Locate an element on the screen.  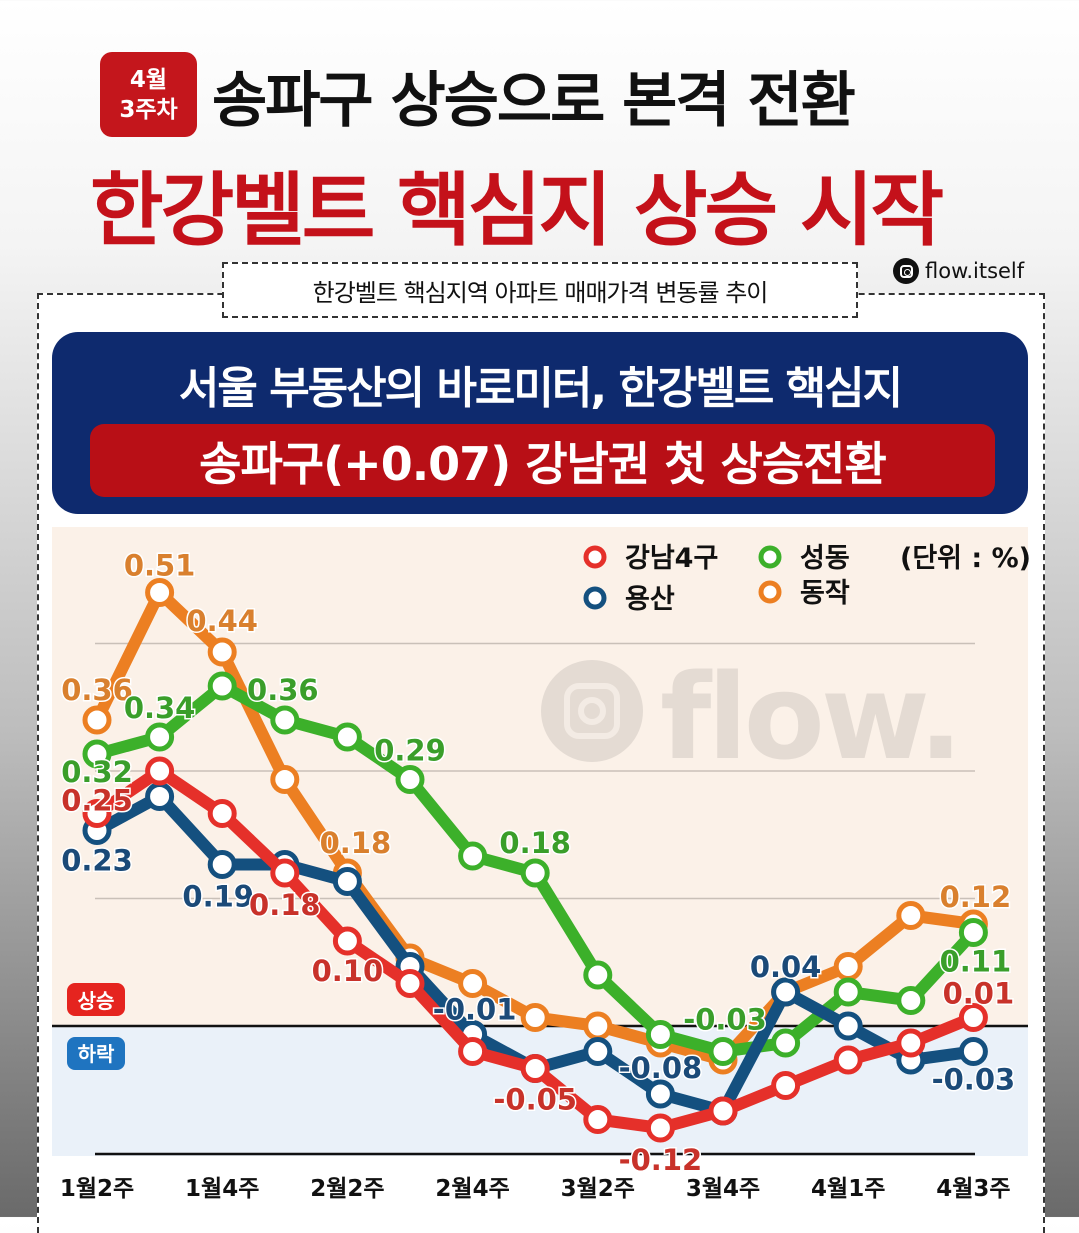
rise-badge: 상승 is located at coordinates (96, 999).